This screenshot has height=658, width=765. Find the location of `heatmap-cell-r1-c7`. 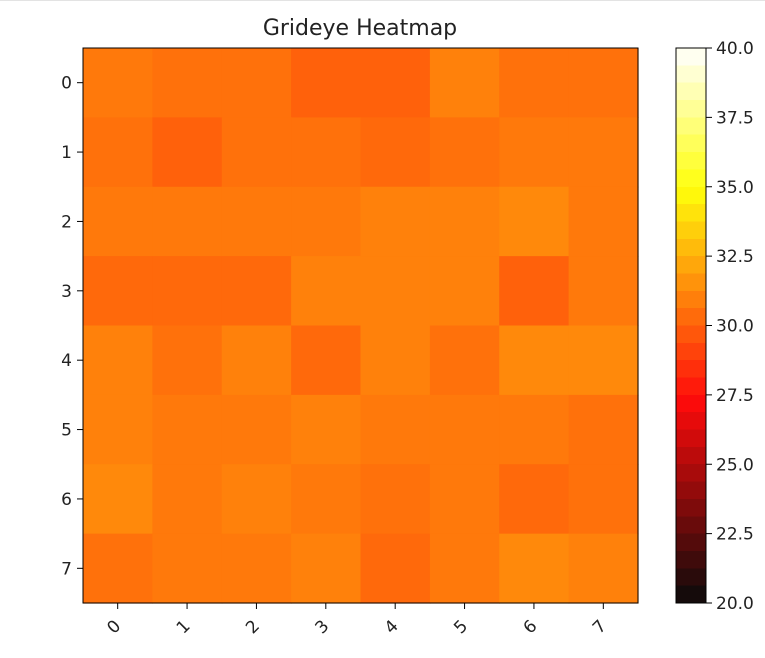

heatmap-cell-r1-c7 is located at coordinates (603, 152).